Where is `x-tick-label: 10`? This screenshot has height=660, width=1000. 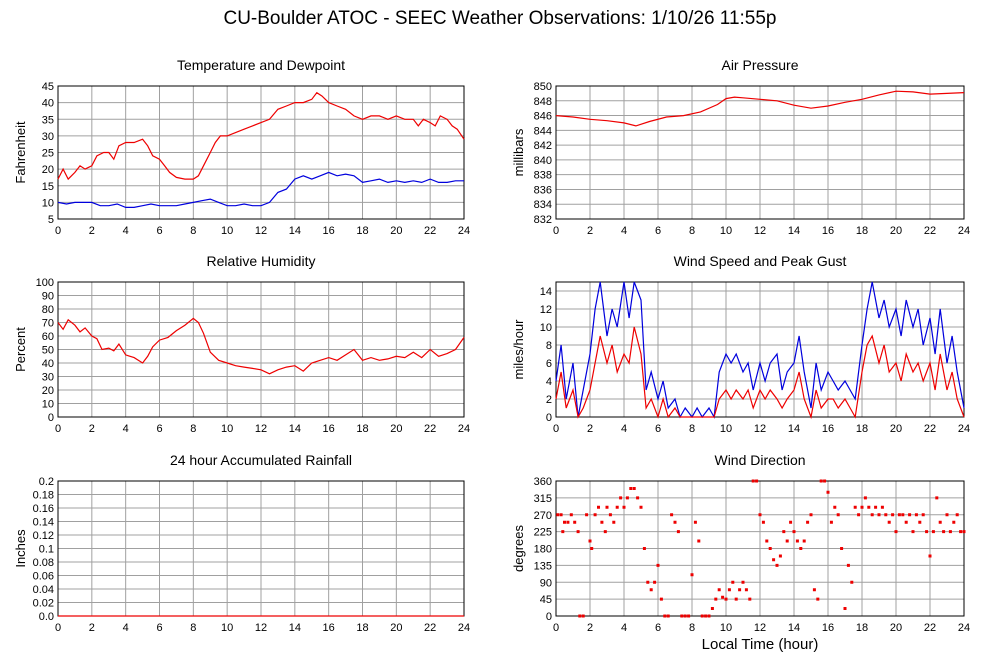
x-tick-label: 10 is located at coordinates (726, 628).